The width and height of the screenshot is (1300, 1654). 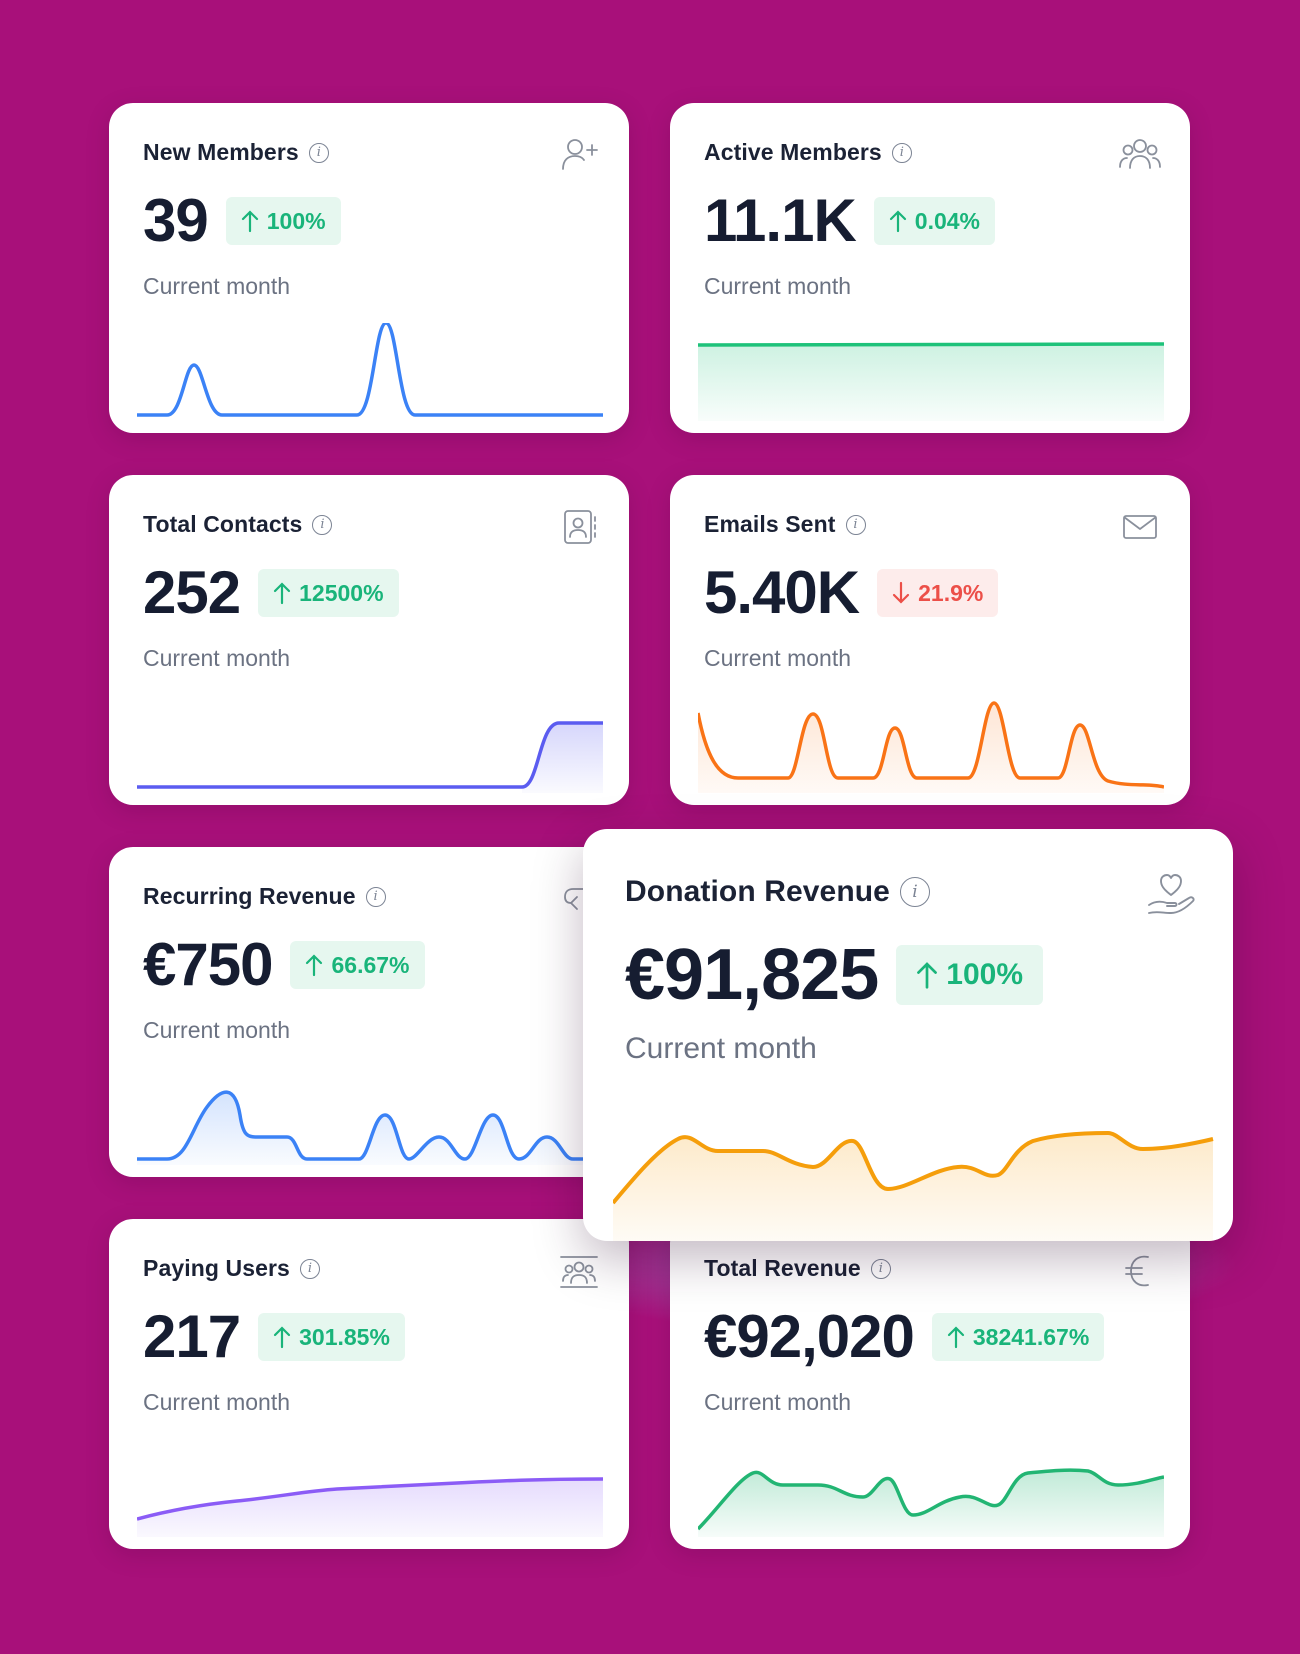 I want to click on paying-users-card: Paying Users i 217 301.85% Current month, so click(x=369, y=1384).